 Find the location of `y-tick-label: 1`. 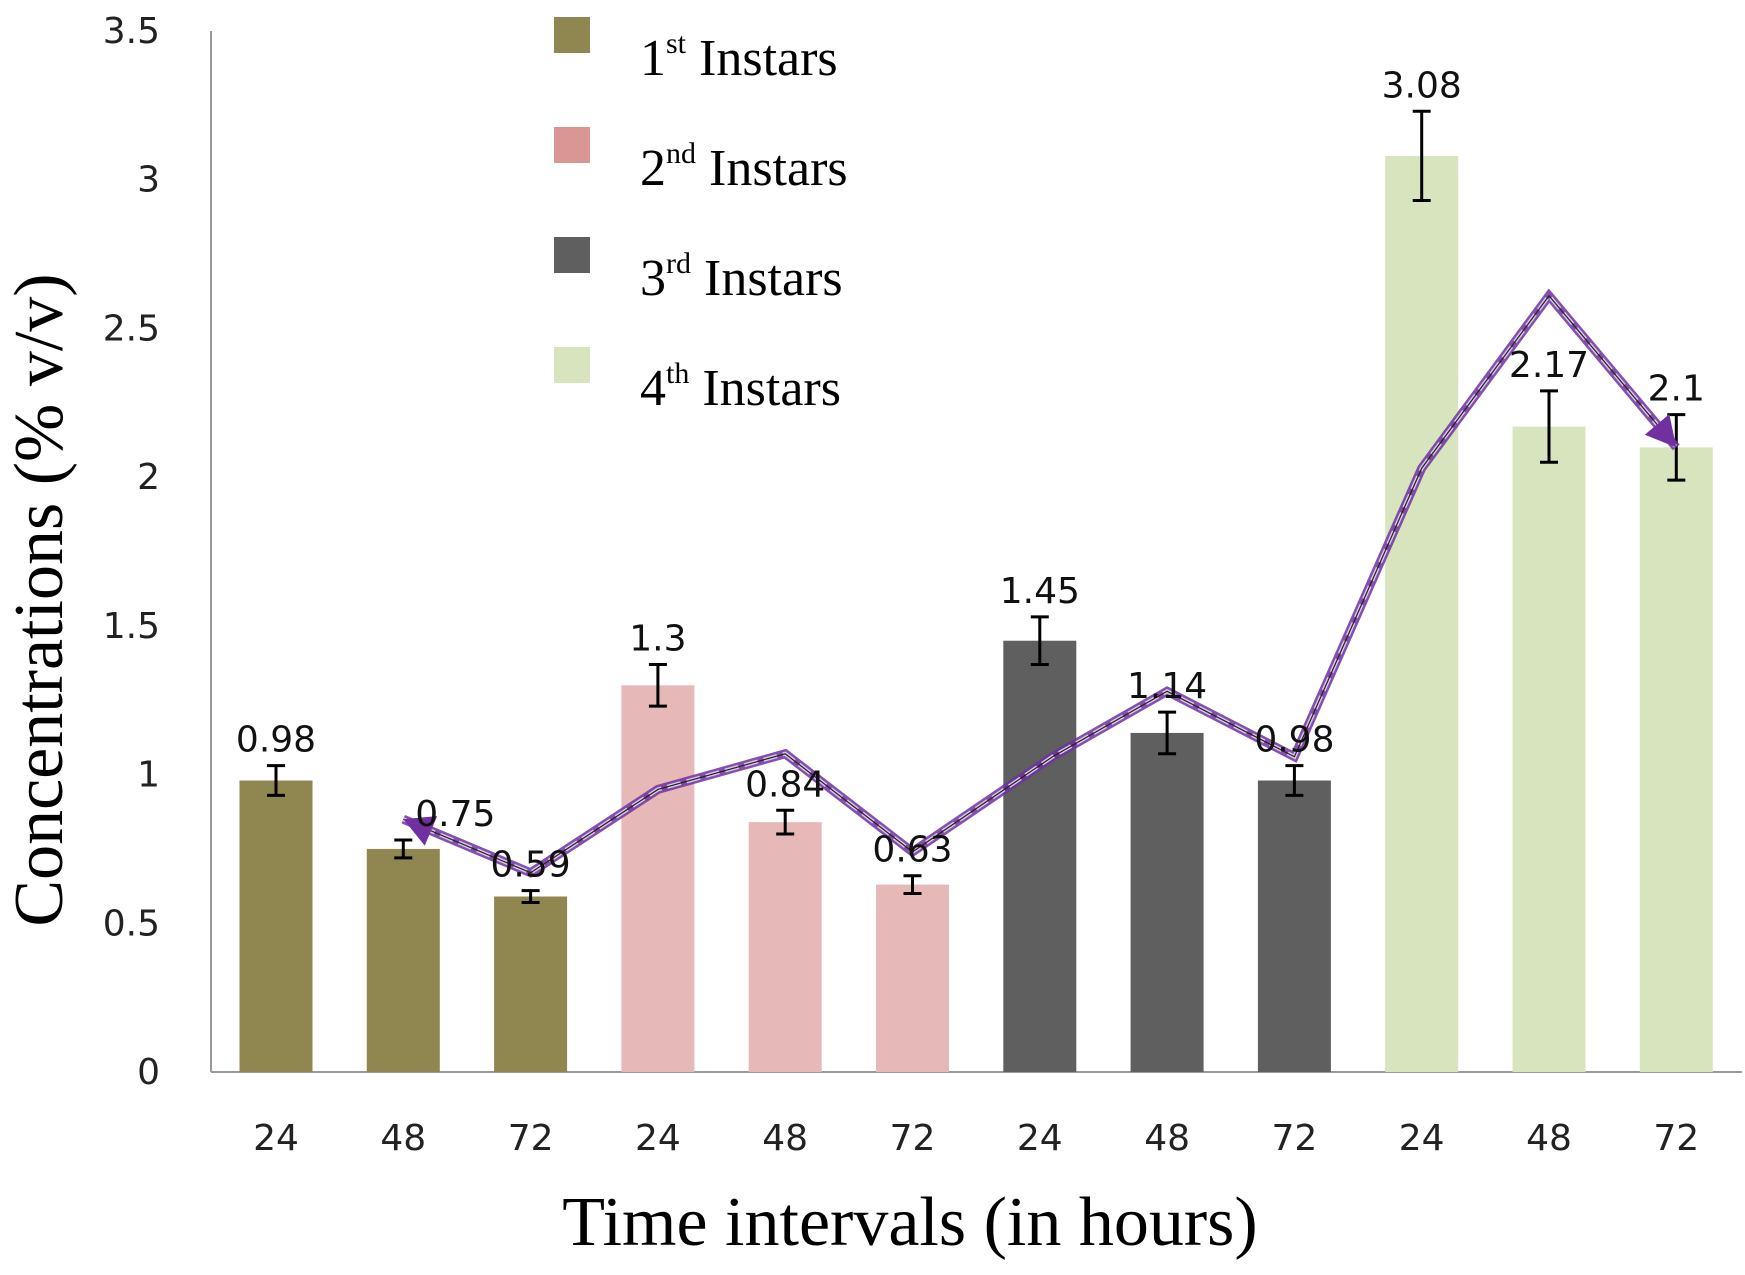

y-tick-label: 1 is located at coordinates (148, 775).